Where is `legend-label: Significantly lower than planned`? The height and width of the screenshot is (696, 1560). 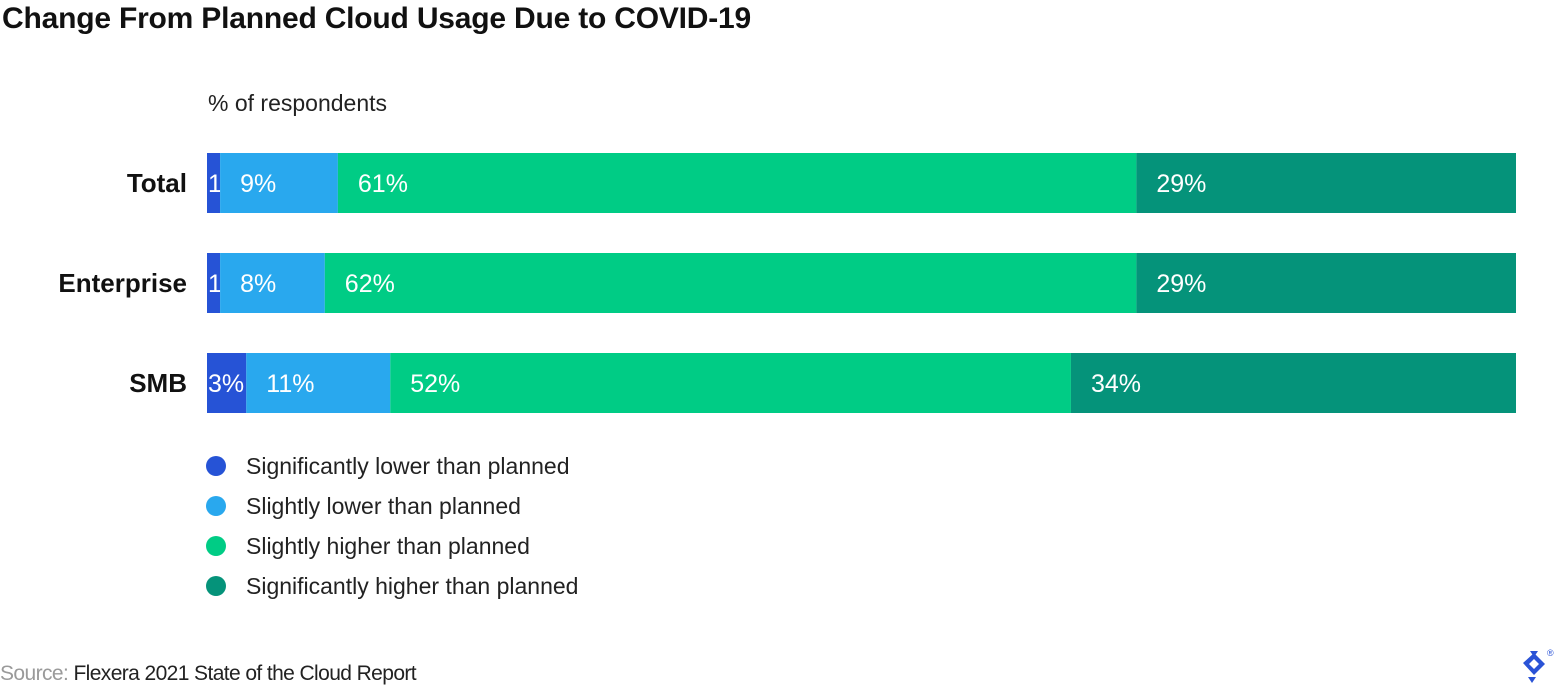 legend-label: Significantly lower than planned is located at coordinates (408, 465).